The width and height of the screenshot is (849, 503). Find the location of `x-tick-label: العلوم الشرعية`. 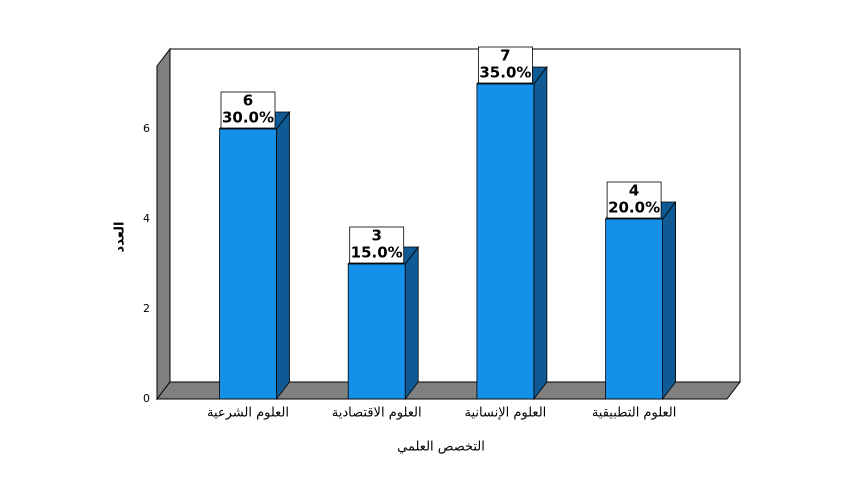

x-tick-label: العلوم الشرعية is located at coordinates (248, 413).